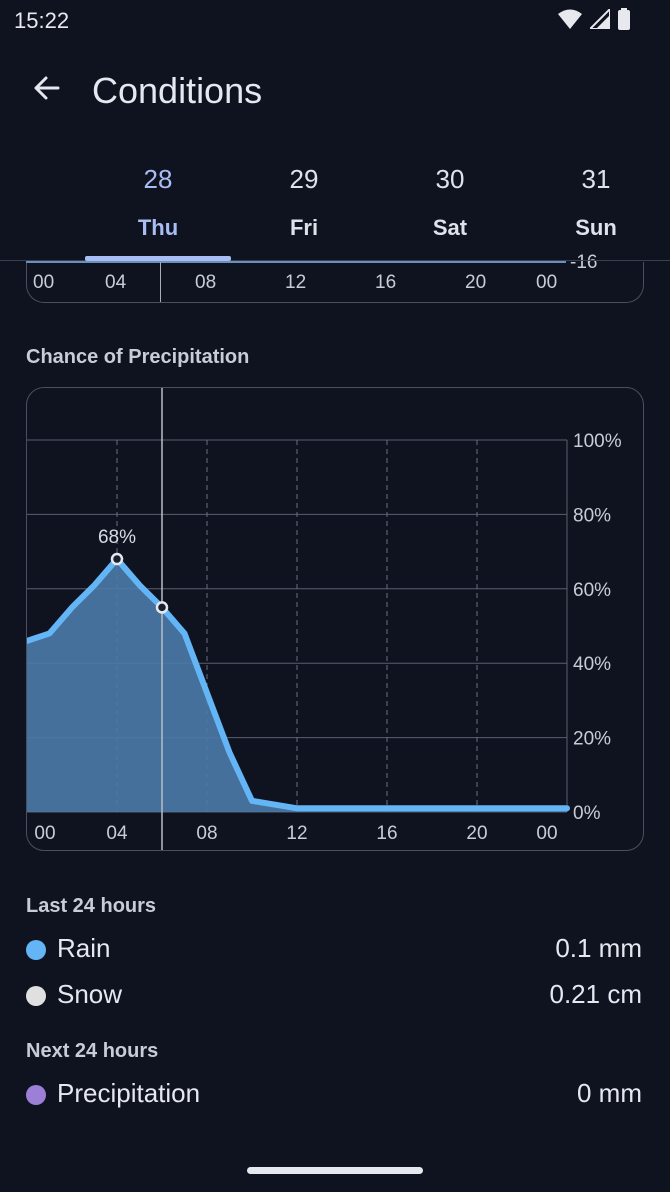 This screenshot has height=1192, width=670. I want to click on peak-label: 68%, so click(117, 537).